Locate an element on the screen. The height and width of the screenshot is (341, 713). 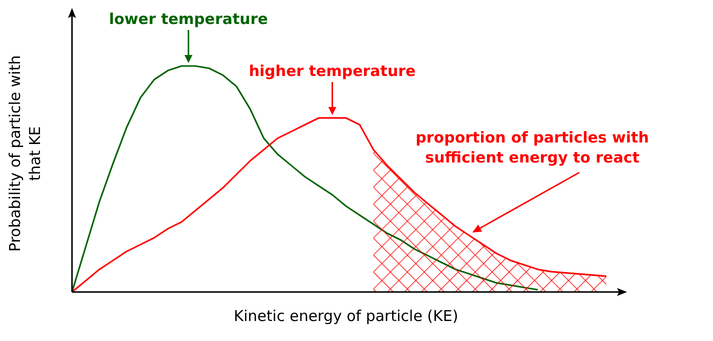
y-axis-title: Probability of particle with that KE is located at coordinates (25, 153).